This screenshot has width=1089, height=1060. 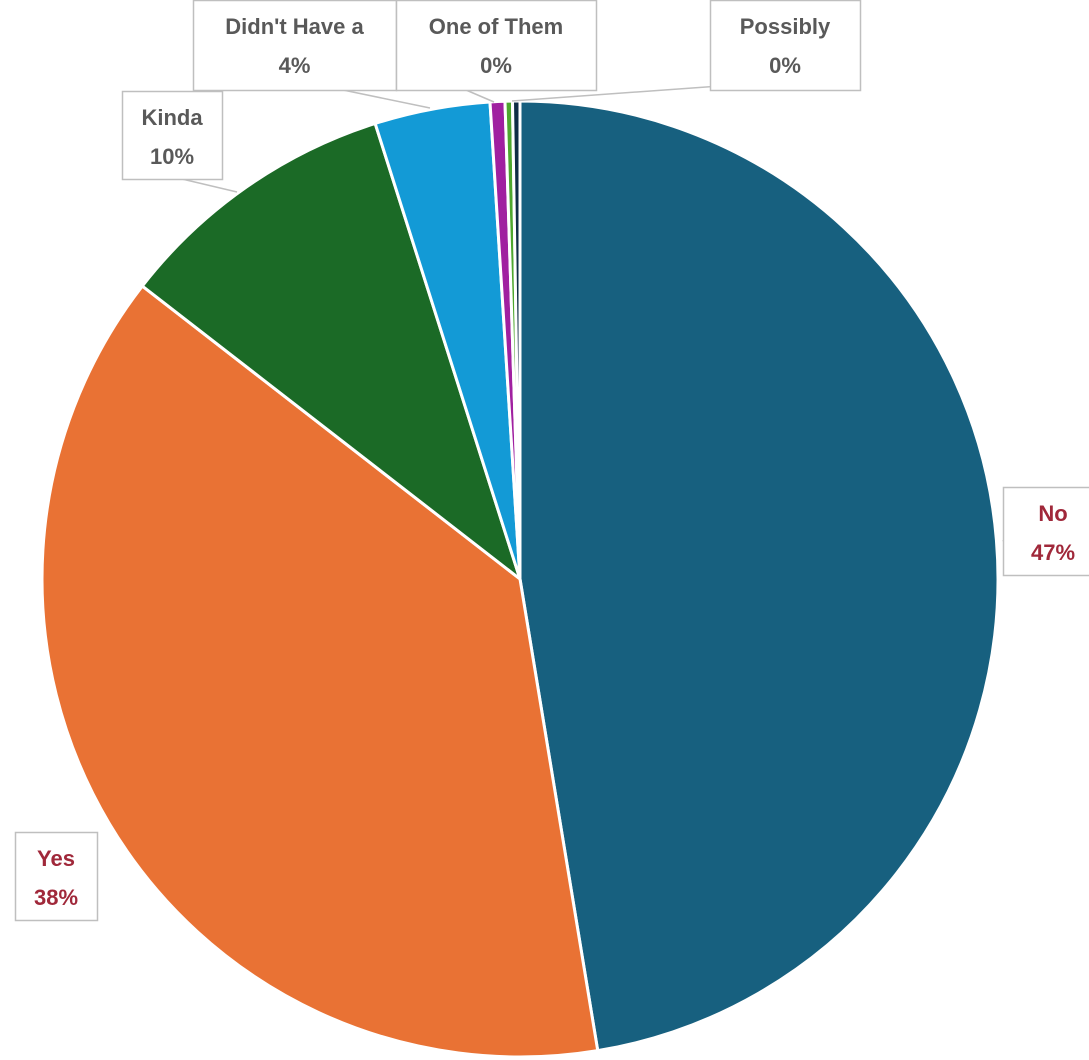 I want to click on data-label-box-one-of-them, so click(x=496, y=46).